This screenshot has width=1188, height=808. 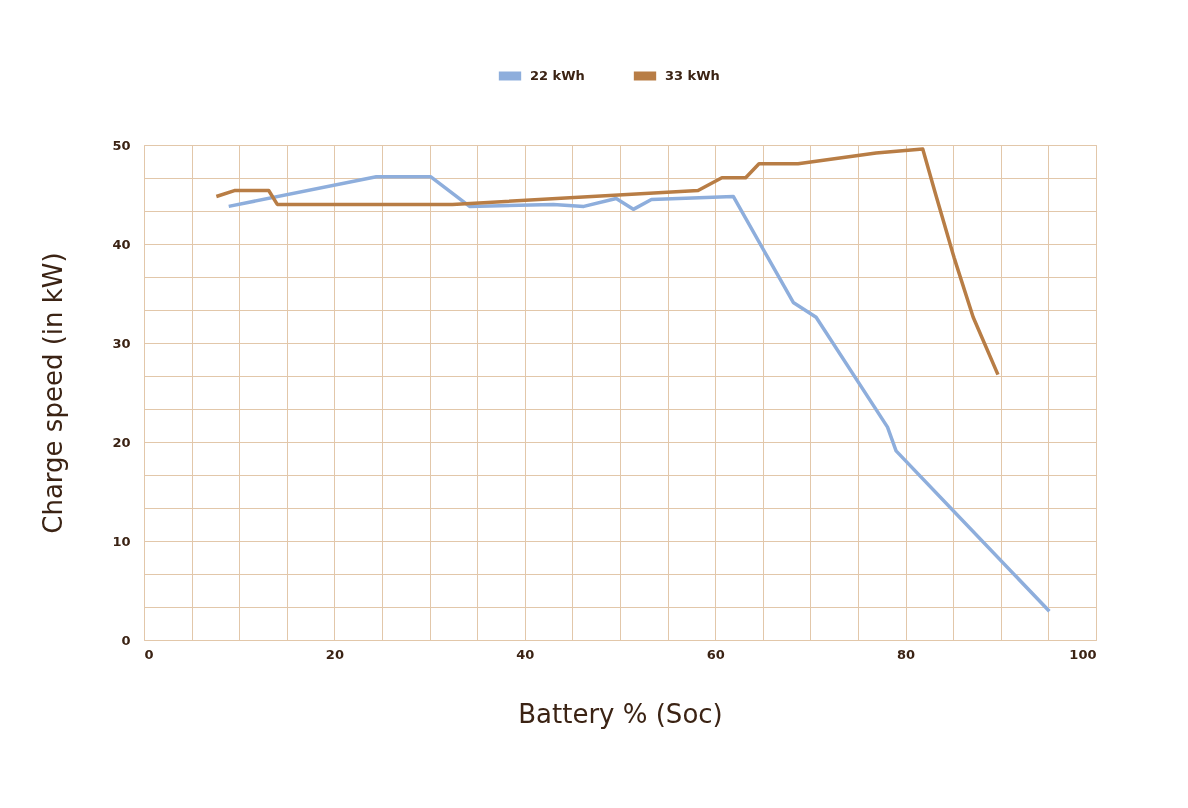 What do you see at coordinates (121, 343) in the screenshot?
I see `y-tick-label: 30` at bounding box center [121, 343].